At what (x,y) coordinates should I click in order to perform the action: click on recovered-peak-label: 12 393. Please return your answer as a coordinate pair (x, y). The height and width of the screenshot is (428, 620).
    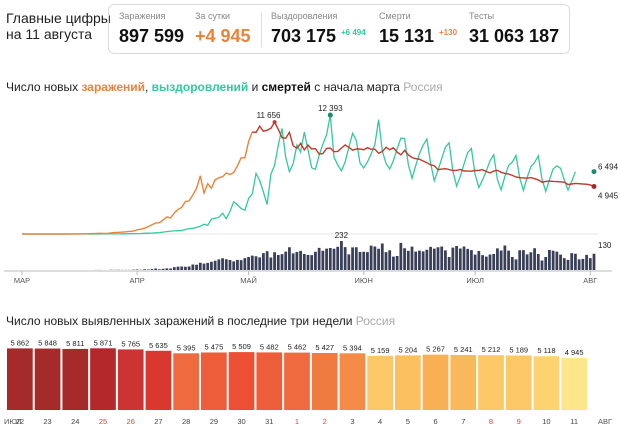
    Looking at the image, I should click on (330, 108).